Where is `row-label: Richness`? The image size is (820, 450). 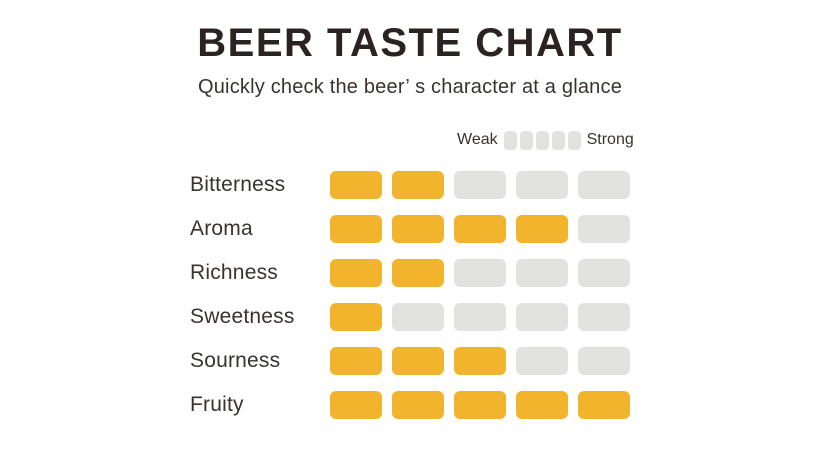
row-label: Richness is located at coordinates (234, 272).